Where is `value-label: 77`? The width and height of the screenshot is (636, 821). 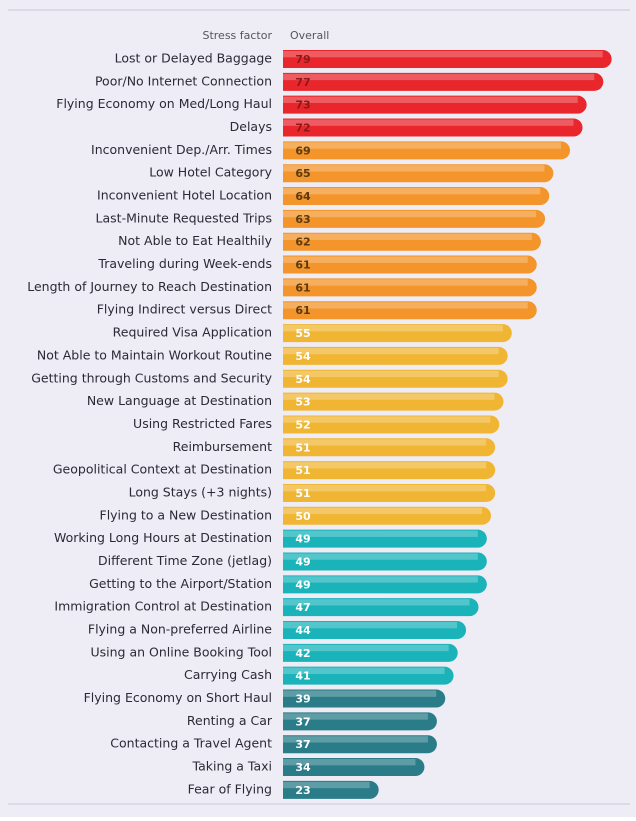 value-label: 77 is located at coordinates (302, 82).